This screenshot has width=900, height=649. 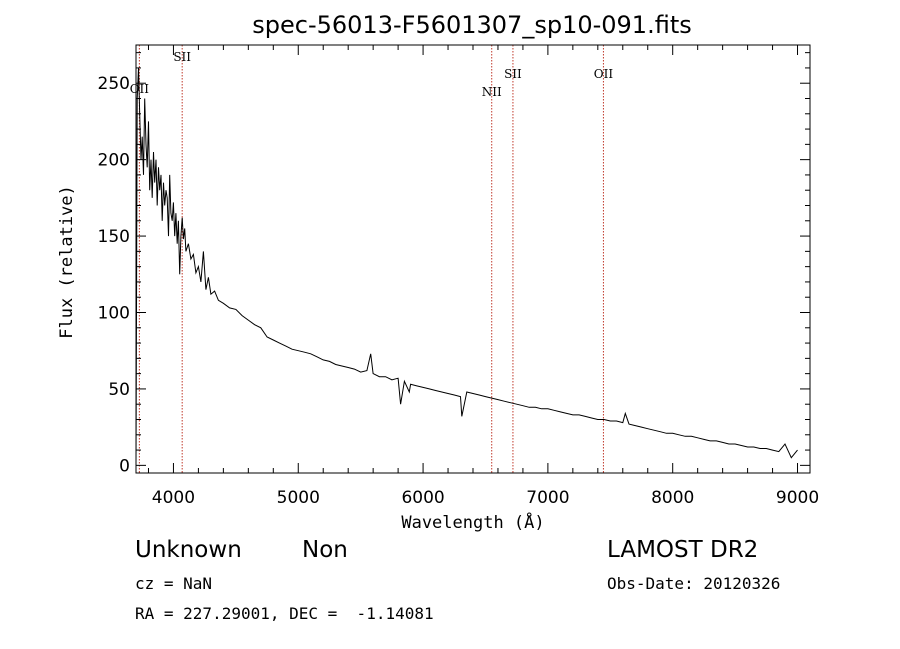 I want to click on x-tick-label: 9000, so click(x=797, y=498).